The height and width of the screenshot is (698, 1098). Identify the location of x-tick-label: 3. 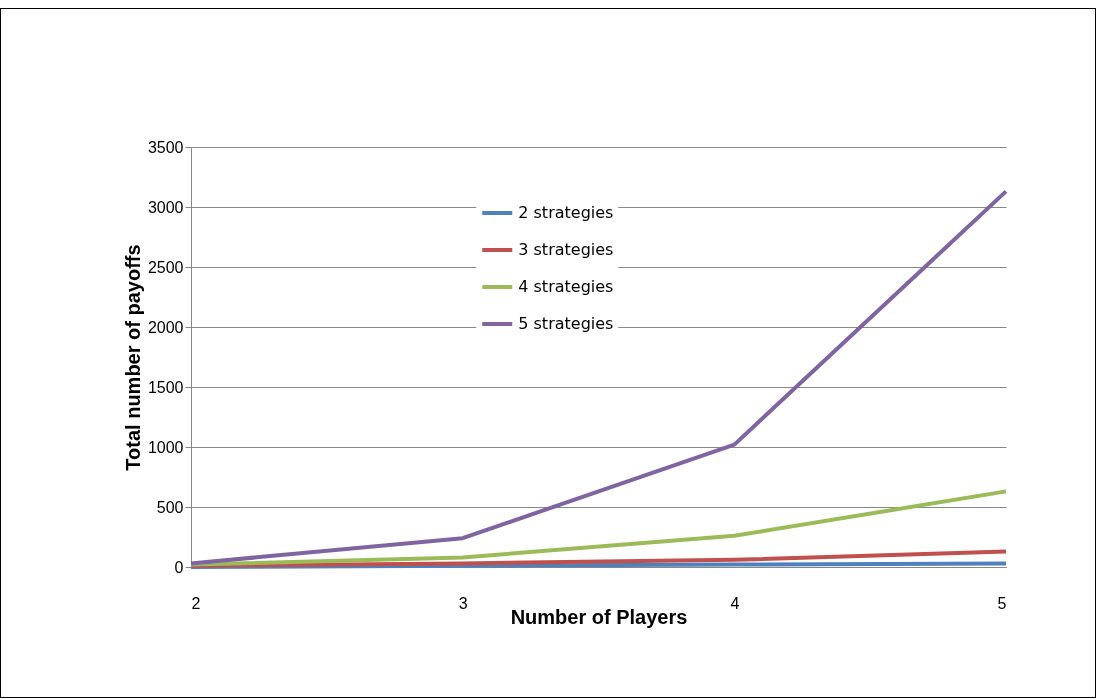
(463, 603).